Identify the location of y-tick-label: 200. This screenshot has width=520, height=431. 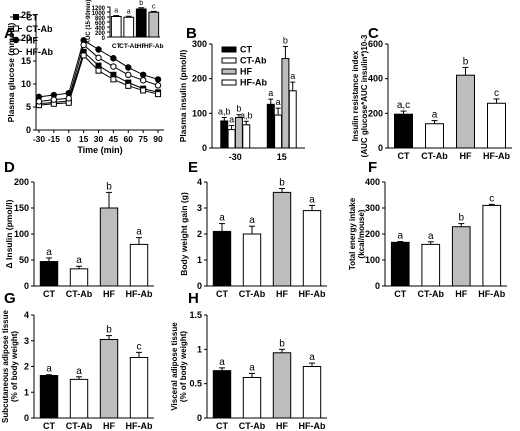
(375, 113).